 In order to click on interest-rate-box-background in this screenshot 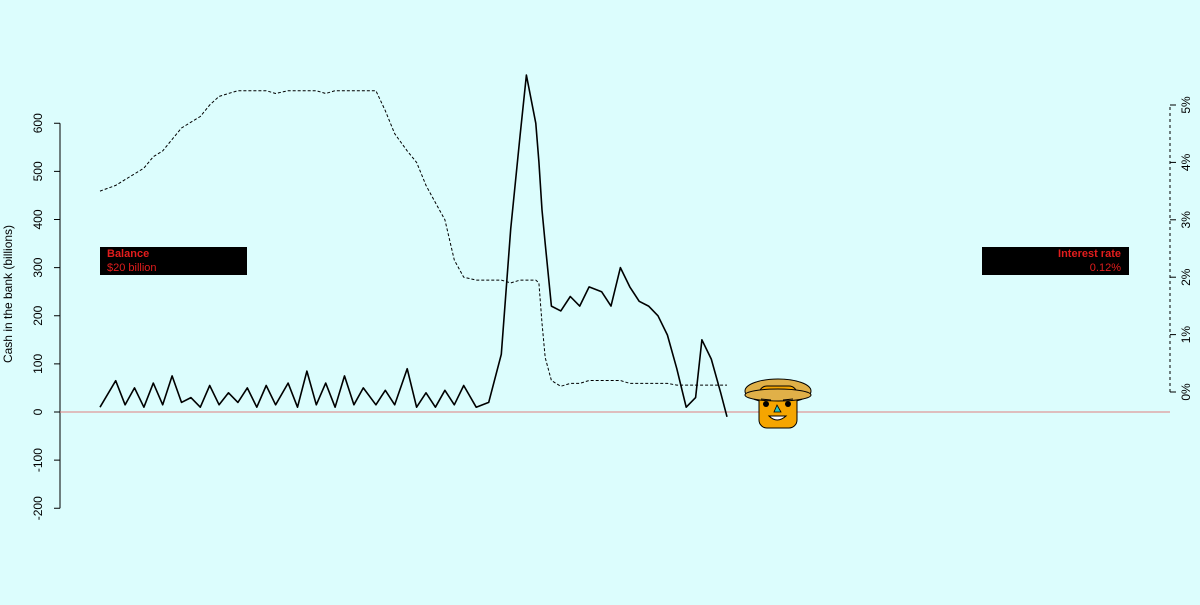, I will do `click(1055, 261)`.